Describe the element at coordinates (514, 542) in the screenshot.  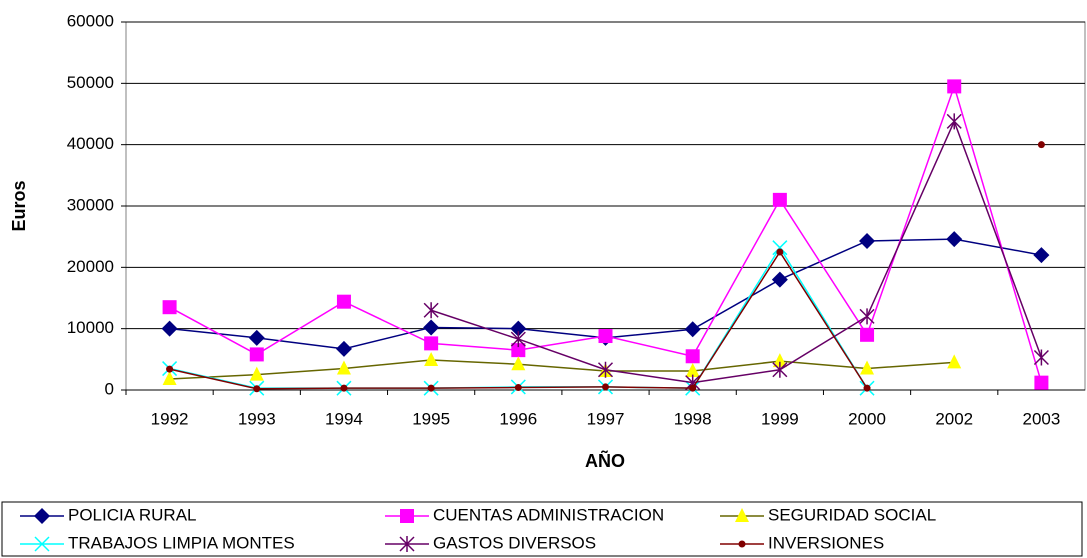
I see `legend-label: GASTOS DIVERSOS` at that location.